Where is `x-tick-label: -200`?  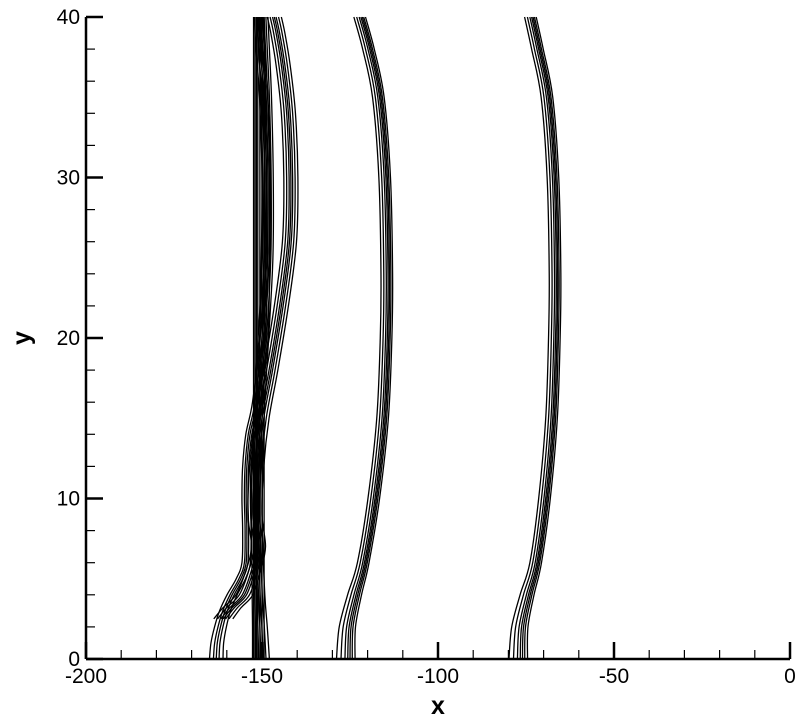 x-tick-label: -200 is located at coordinates (86, 676).